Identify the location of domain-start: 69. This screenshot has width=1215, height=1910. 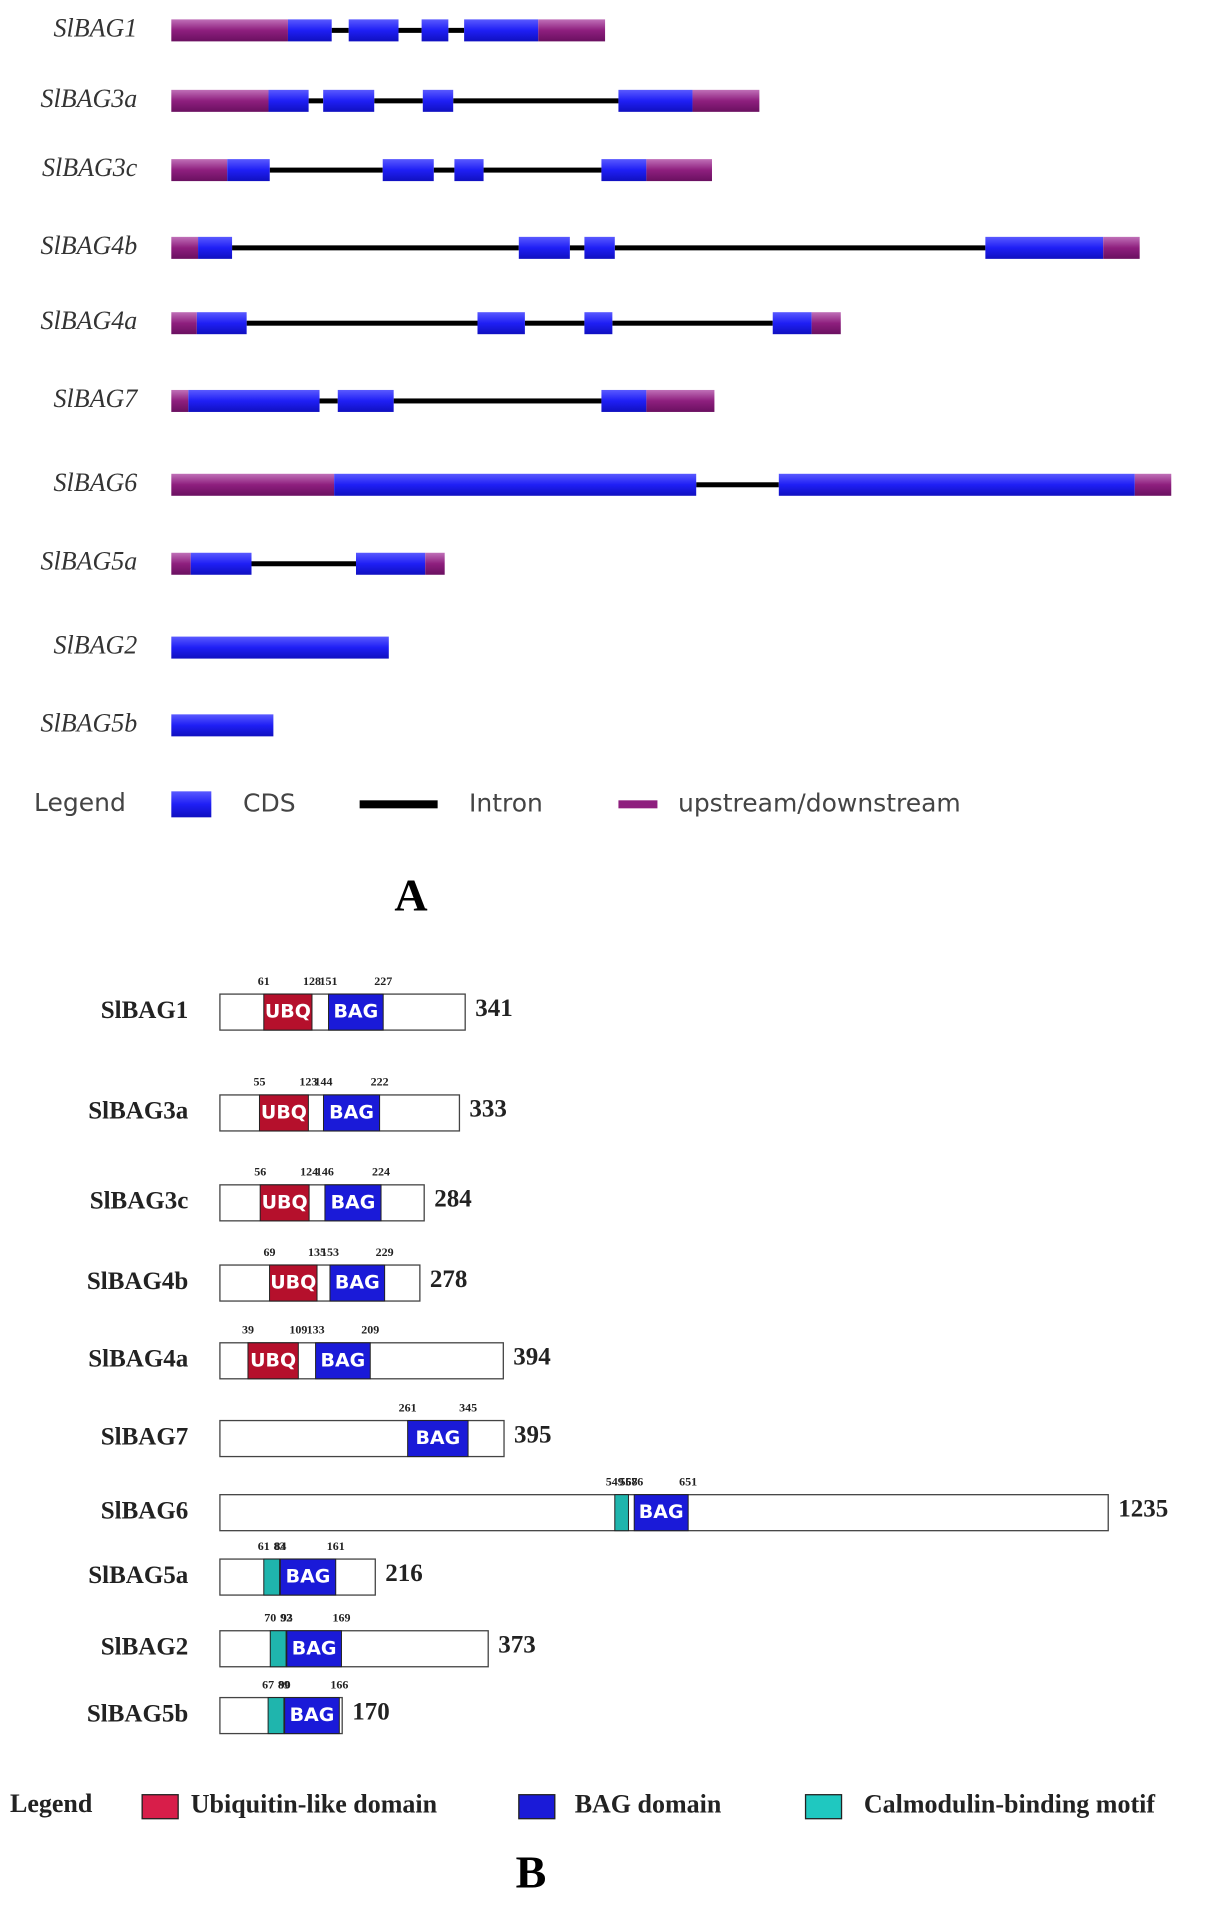
(270, 1252).